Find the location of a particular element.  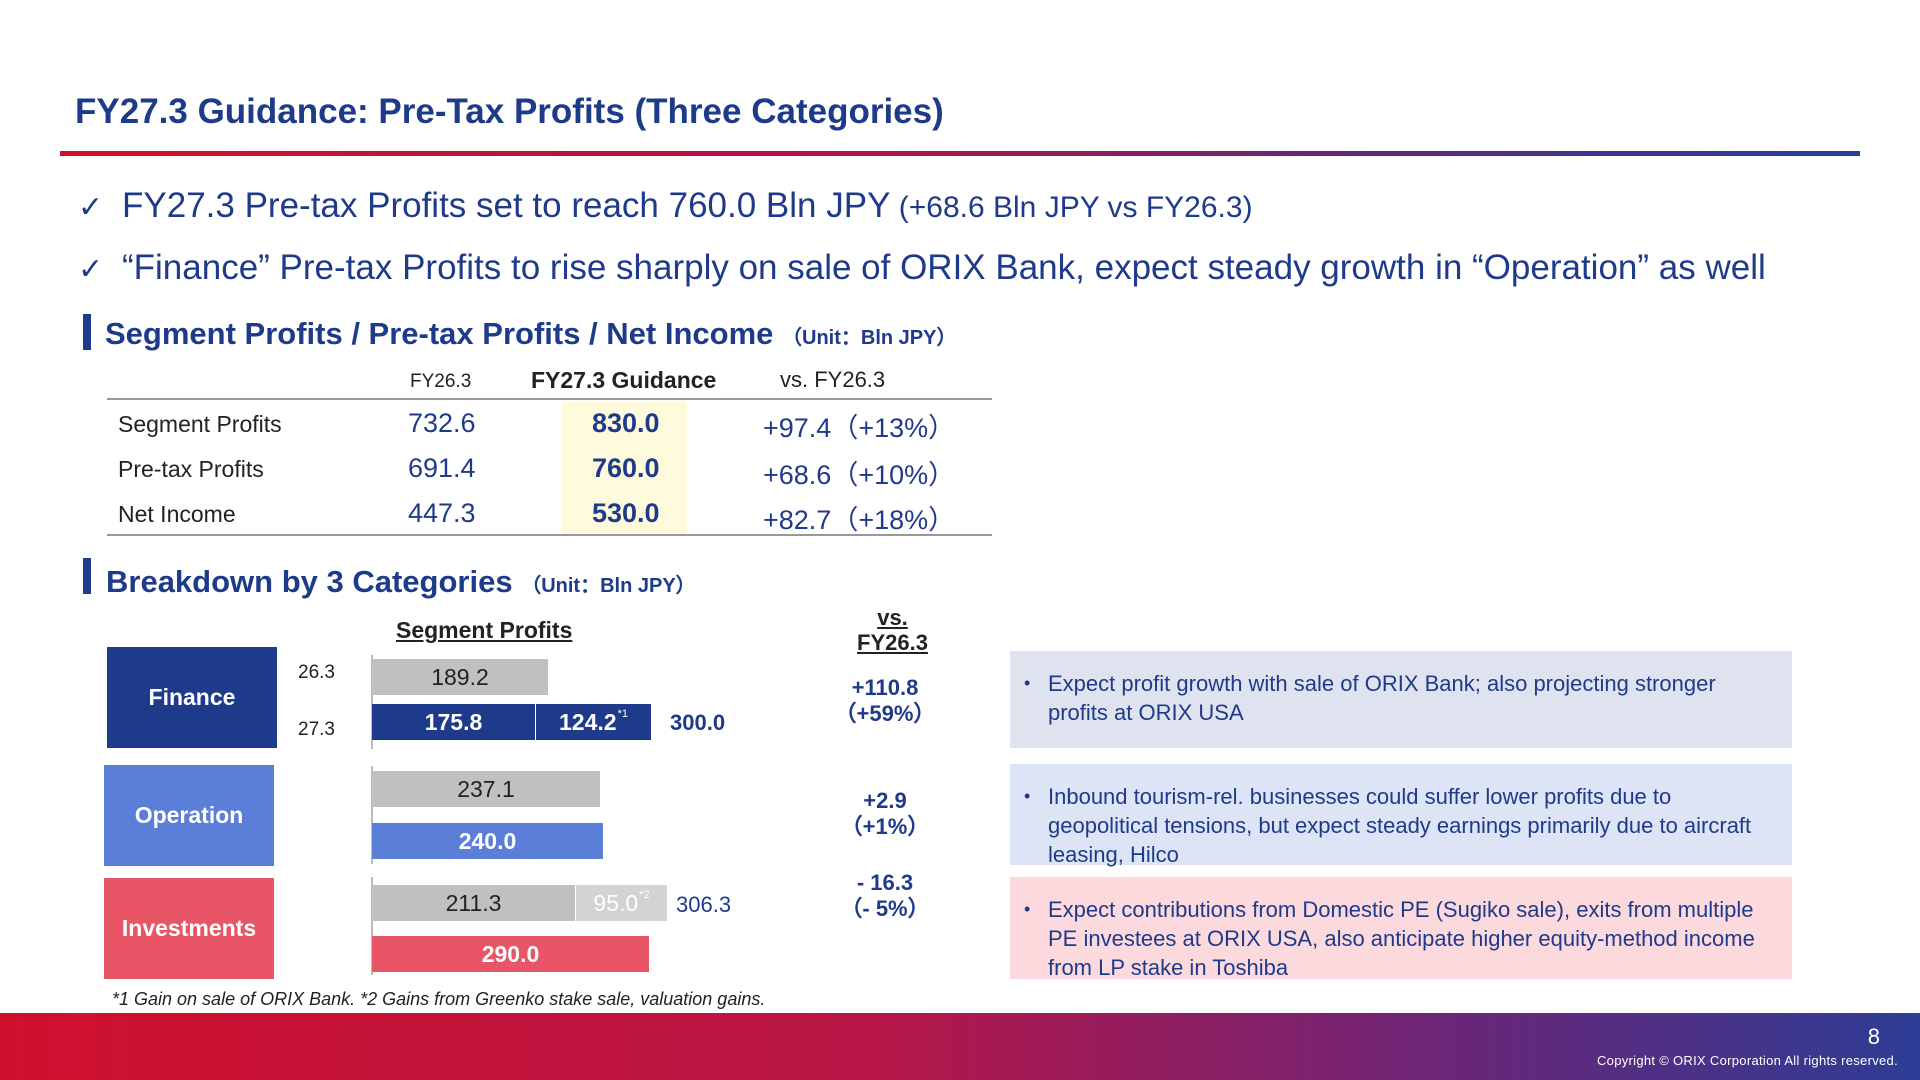

investments-fy26-base-bar: 211.3 is located at coordinates (473, 903).